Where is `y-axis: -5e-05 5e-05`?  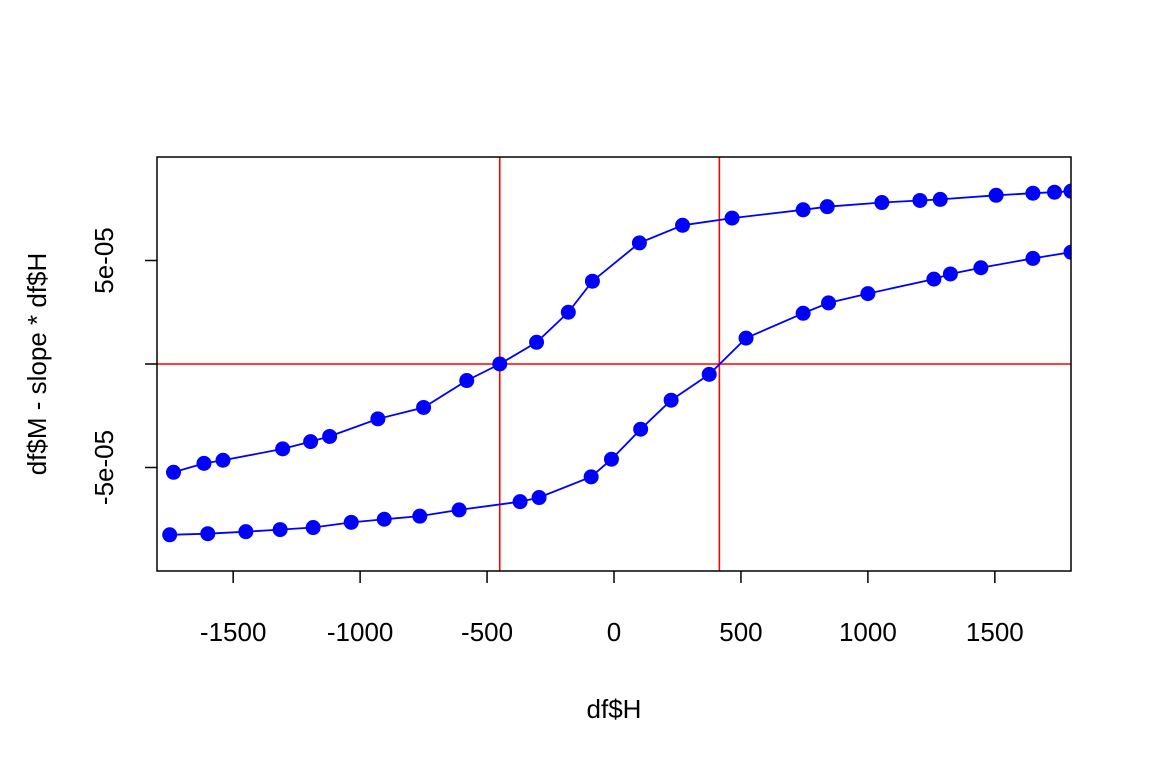
y-axis: -5e-05 5e-05 is located at coordinates (123, 366).